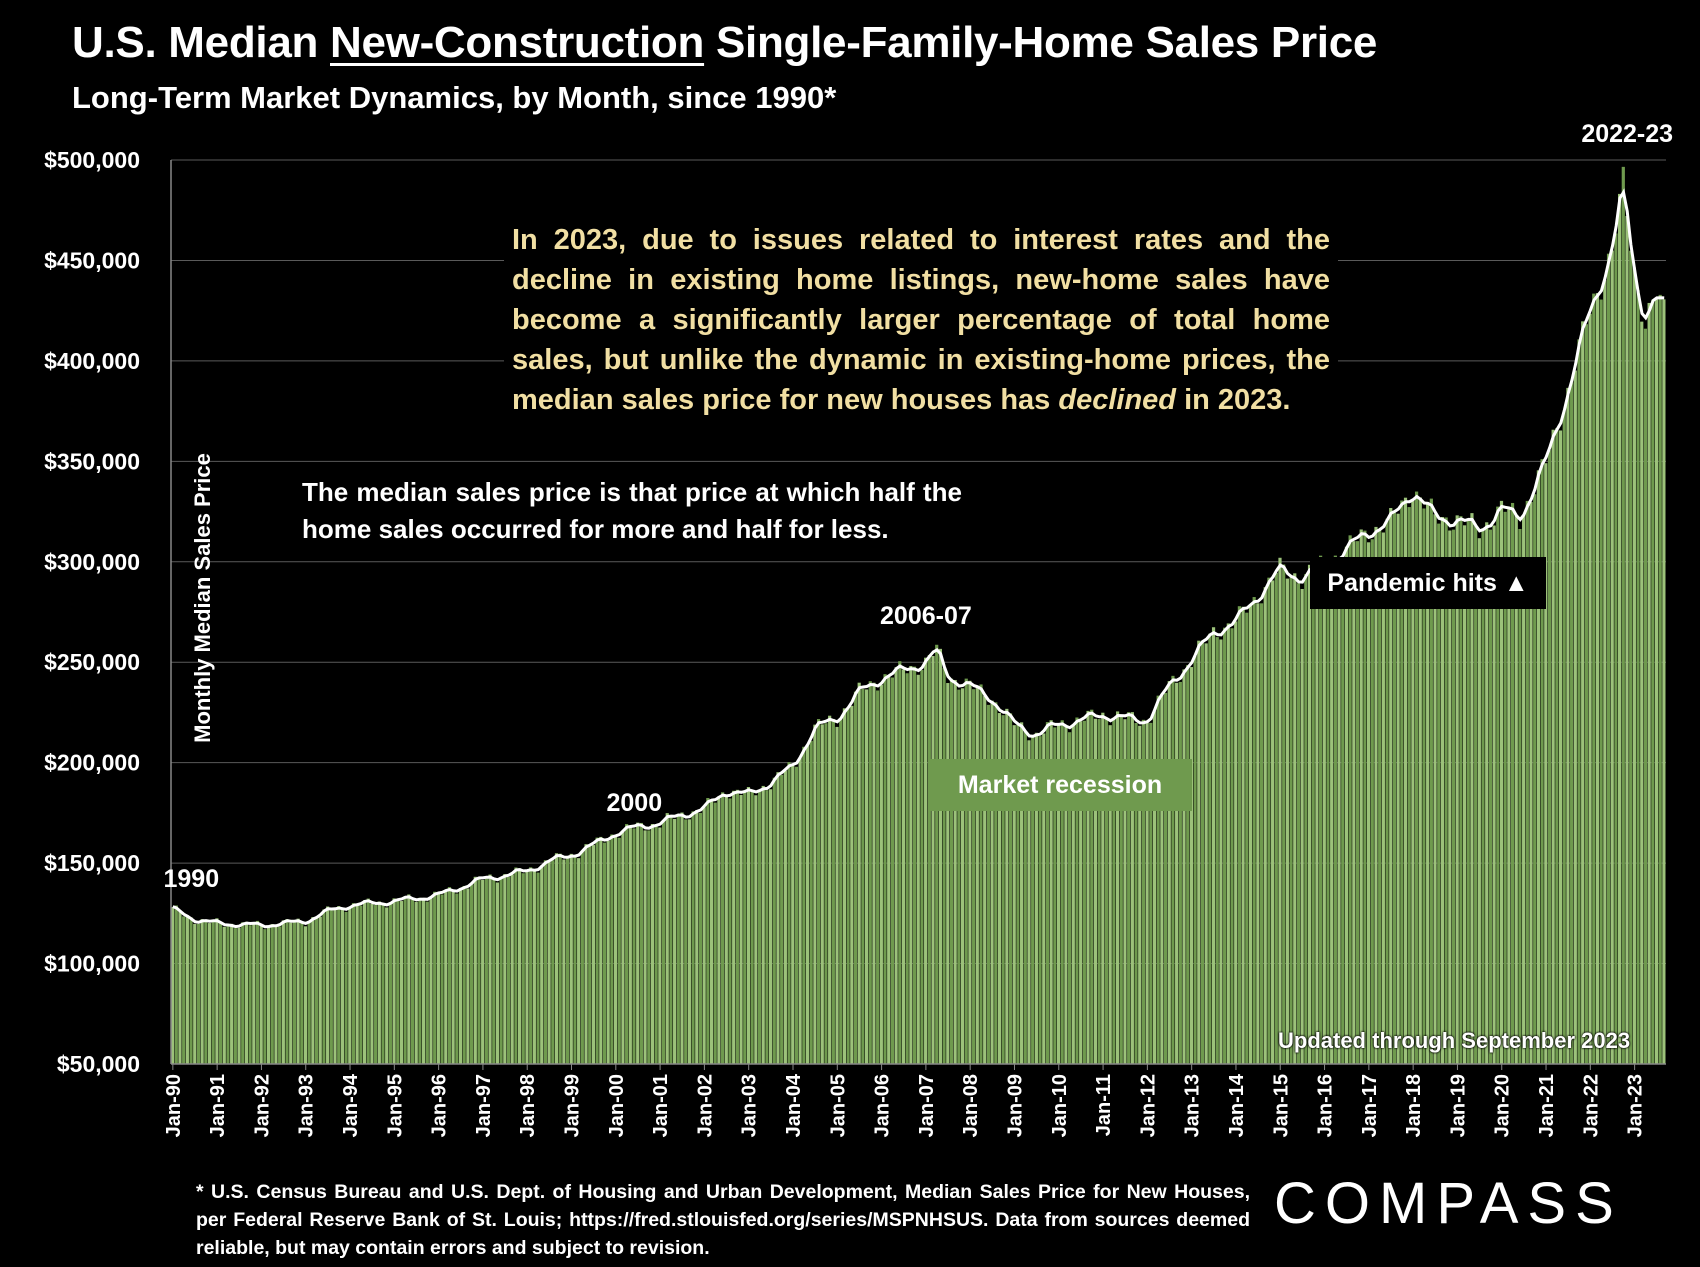 The image size is (1700, 1267). I want to click on x-tick-label: Jan-03, so click(750, 1105).